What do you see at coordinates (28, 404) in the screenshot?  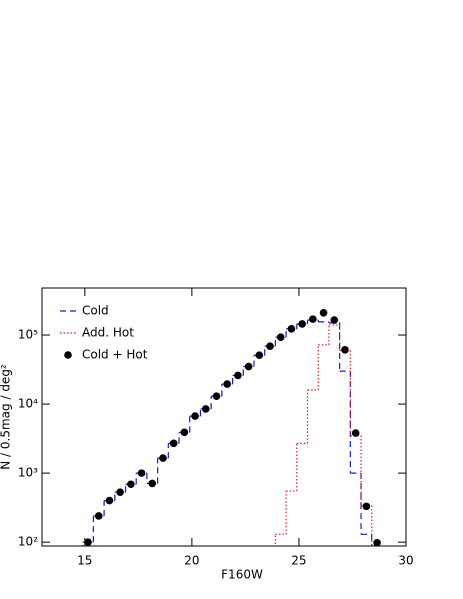 I see `y-tick-label: 10⁴` at bounding box center [28, 404].